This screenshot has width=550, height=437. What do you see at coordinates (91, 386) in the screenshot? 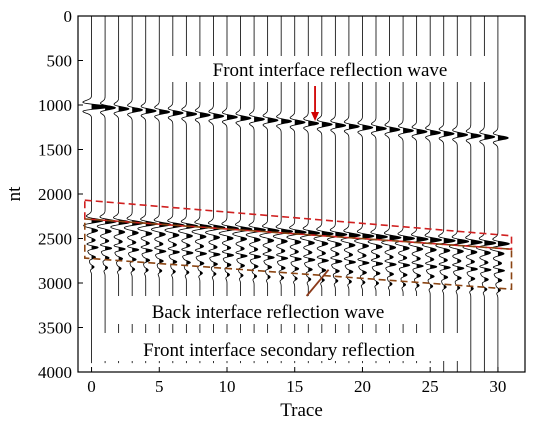
I see `x-tick-label: 0` at bounding box center [91, 386].